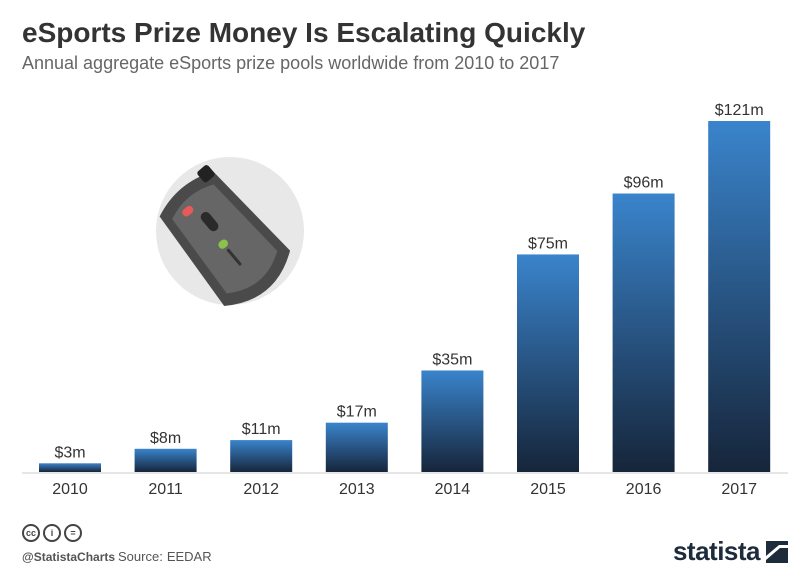 Image resolution: width=810 pixels, height=577 pixels. What do you see at coordinates (165, 460) in the screenshot?
I see `bar-2011` at bounding box center [165, 460].